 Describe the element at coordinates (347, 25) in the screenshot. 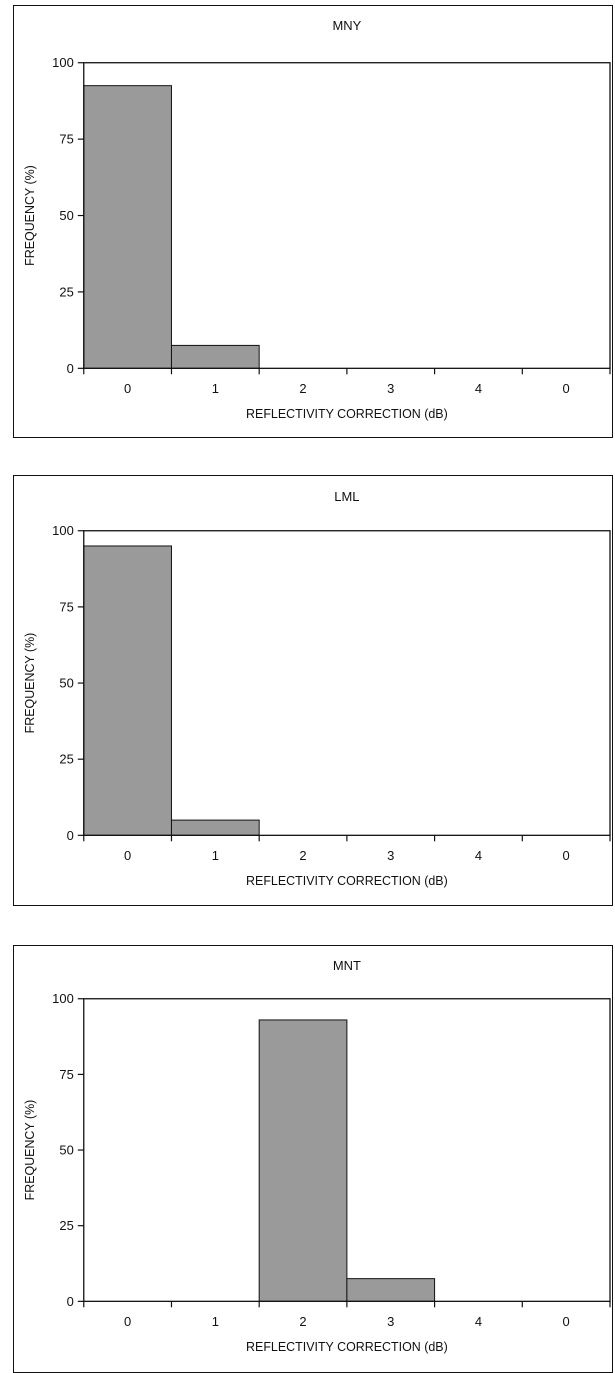

I see `chart-title: MNY` at that location.